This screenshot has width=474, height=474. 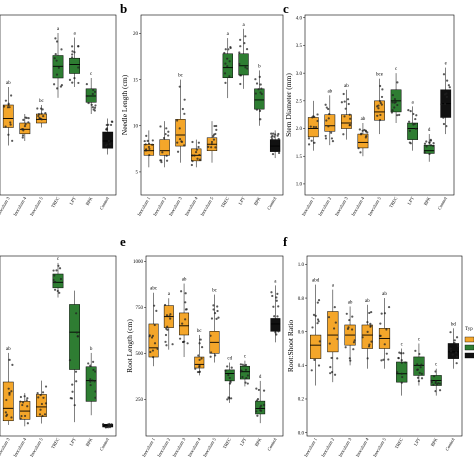 What do you see at coordinates (363, 119) in the screenshot?
I see `significance-label: ab` at bounding box center [363, 119].